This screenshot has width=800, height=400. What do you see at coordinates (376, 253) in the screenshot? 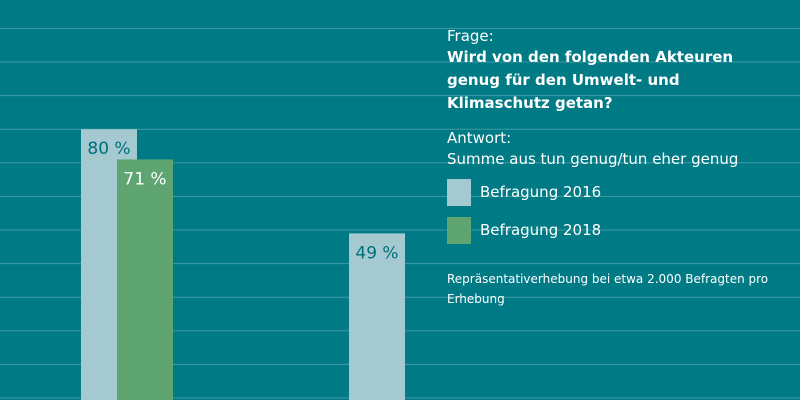
I see `bar-value-label: 49 %` at bounding box center [376, 253].